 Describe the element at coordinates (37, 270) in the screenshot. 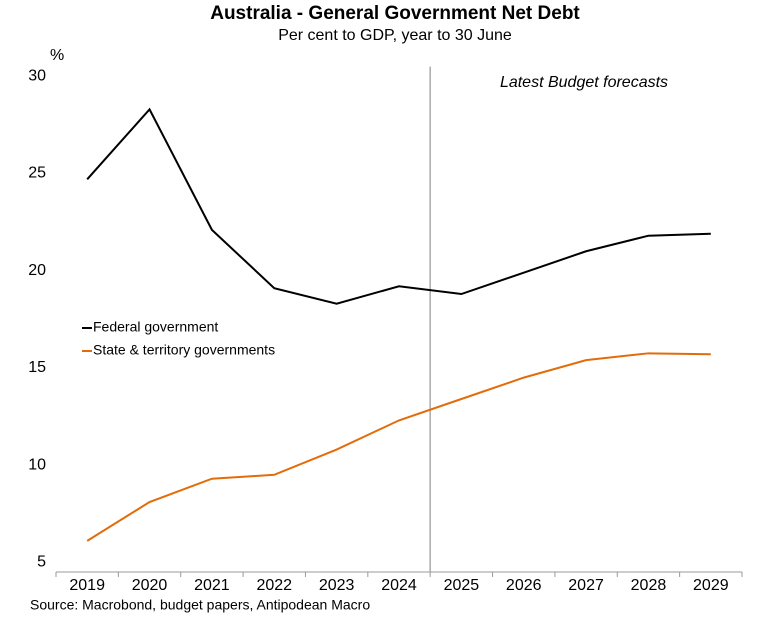

I see `y-tick-label: 20` at that location.